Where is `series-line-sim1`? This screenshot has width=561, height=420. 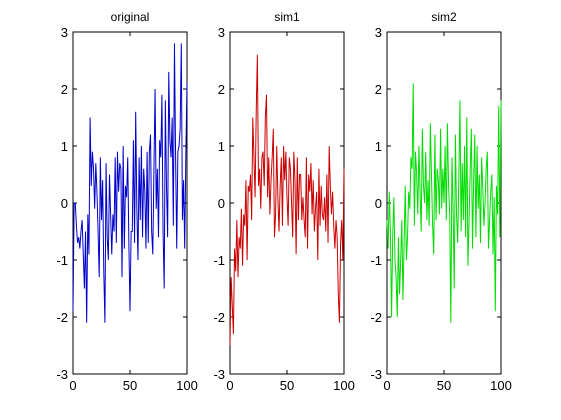 series-line-sim1 is located at coordinates (287, 200).